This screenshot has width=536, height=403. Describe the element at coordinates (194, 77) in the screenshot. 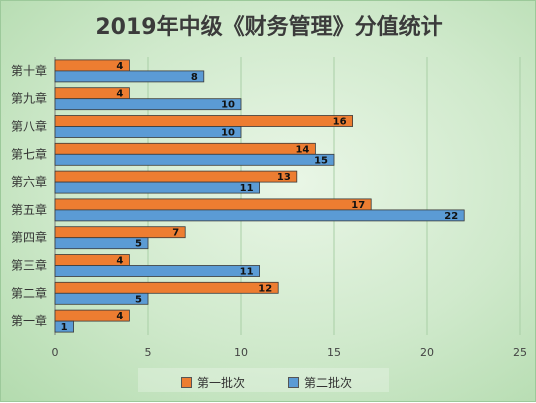

I see `data-label-s2-9: 8` at that location.